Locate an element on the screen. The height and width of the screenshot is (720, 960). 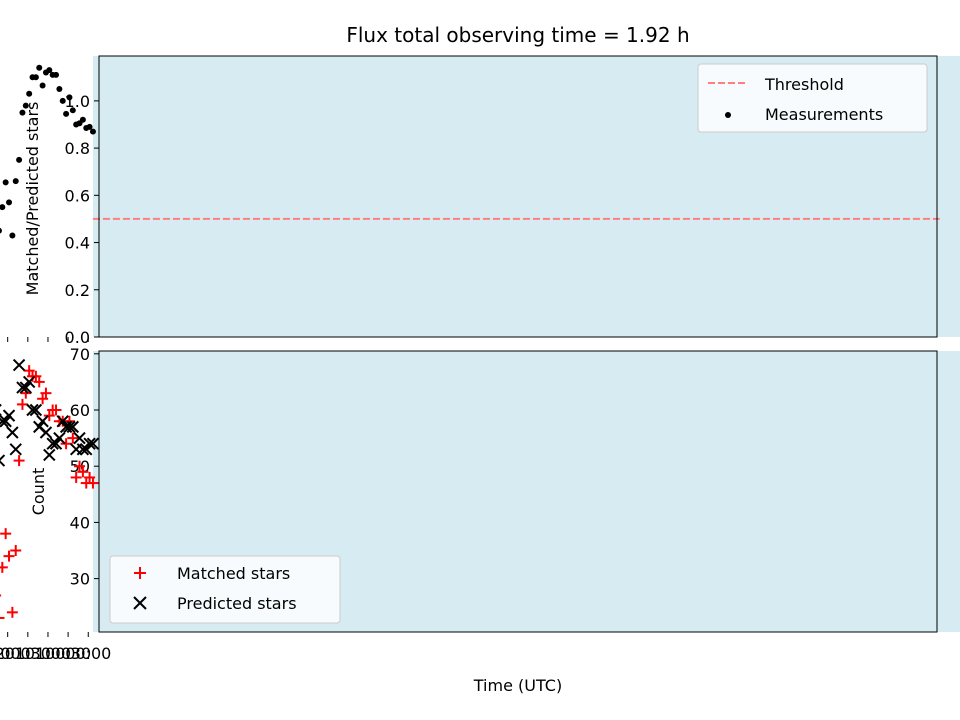
ratio-legend: Threshold Measurements is located at coordinates (812, 98).